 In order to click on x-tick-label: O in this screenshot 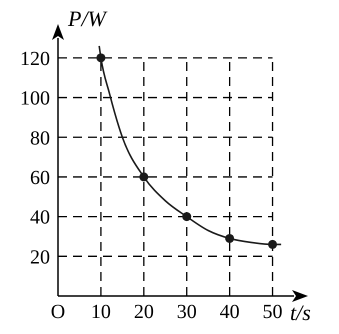, I will do `click(58, 312)`.